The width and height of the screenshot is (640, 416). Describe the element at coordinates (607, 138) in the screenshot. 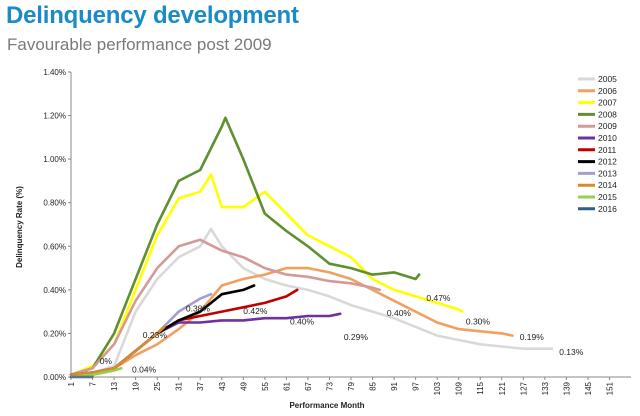

I see `legend-label-2010: 2010` at that location.